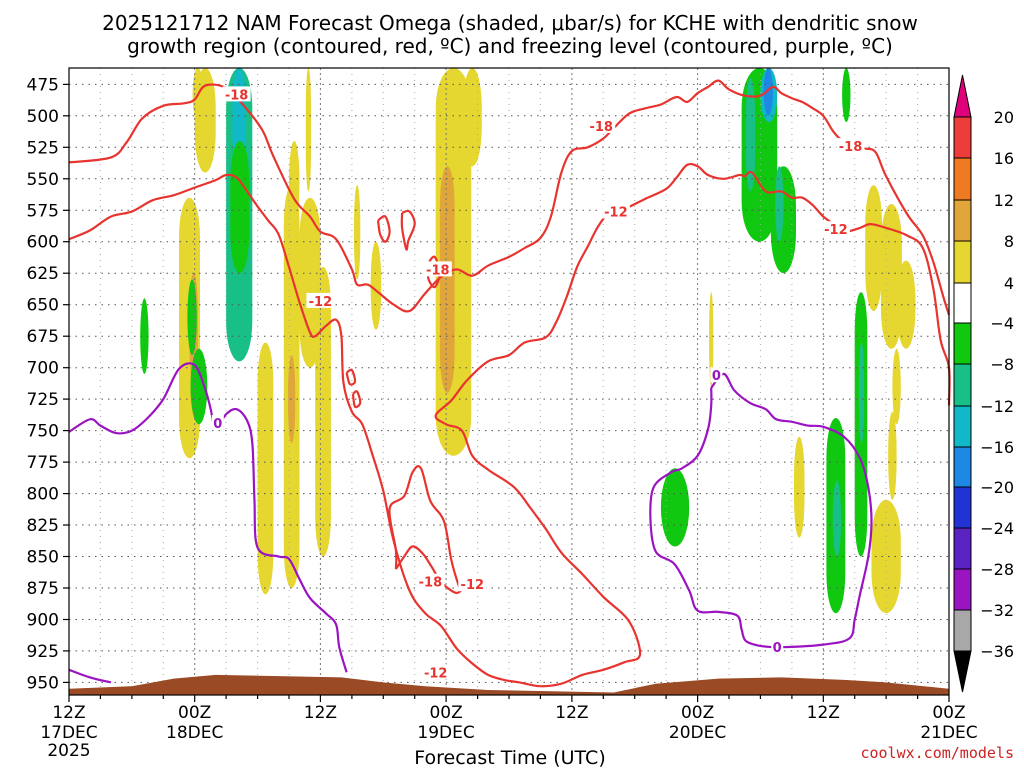 This screenshot has width=1024, height=768. Describe the element at coordinates (43, 180) in the screenshot. I see `y-tick-label: 550` at that location.